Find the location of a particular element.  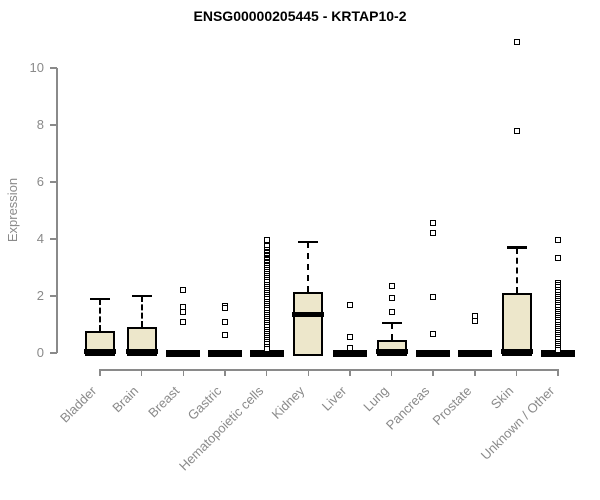

y-axis is located at coordinates (57, 210).